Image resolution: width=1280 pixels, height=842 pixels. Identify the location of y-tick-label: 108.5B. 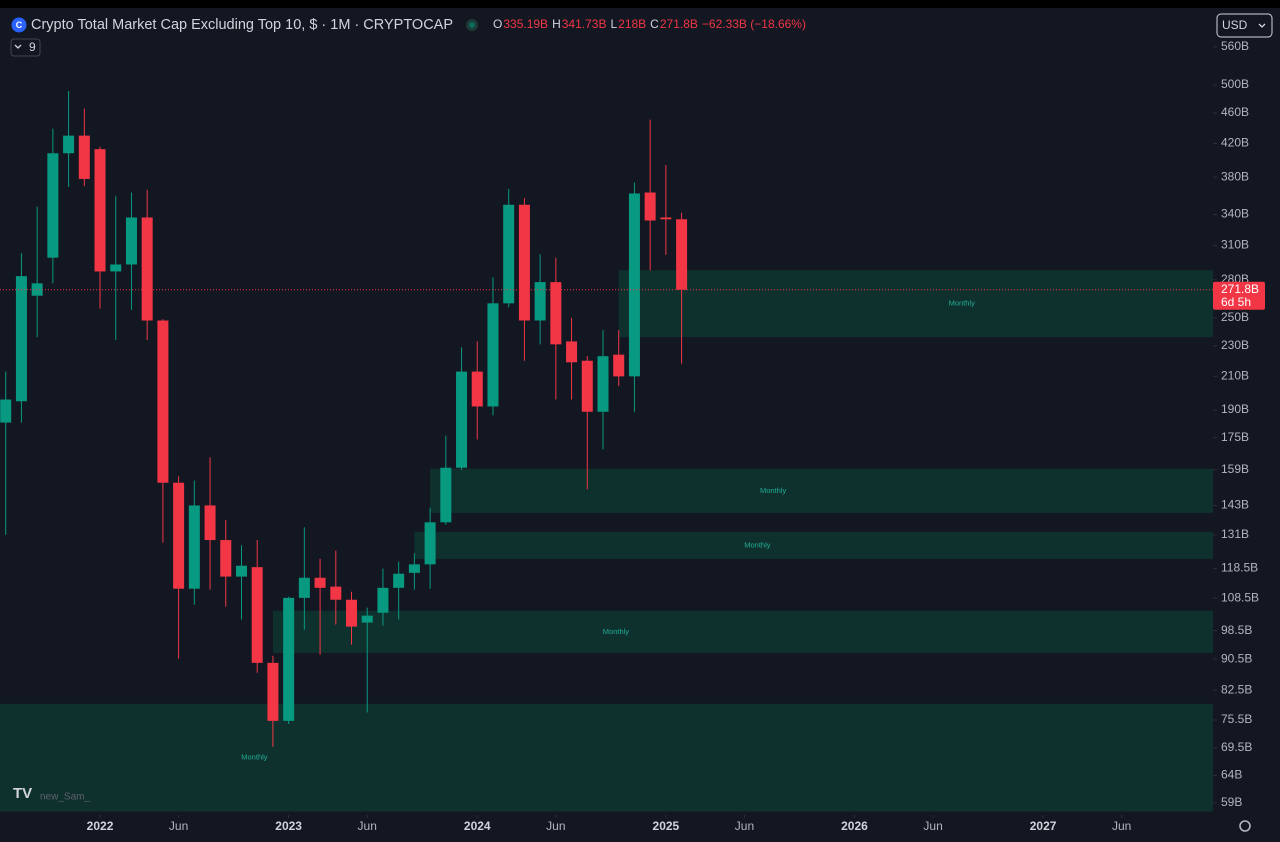
(1240, 597).